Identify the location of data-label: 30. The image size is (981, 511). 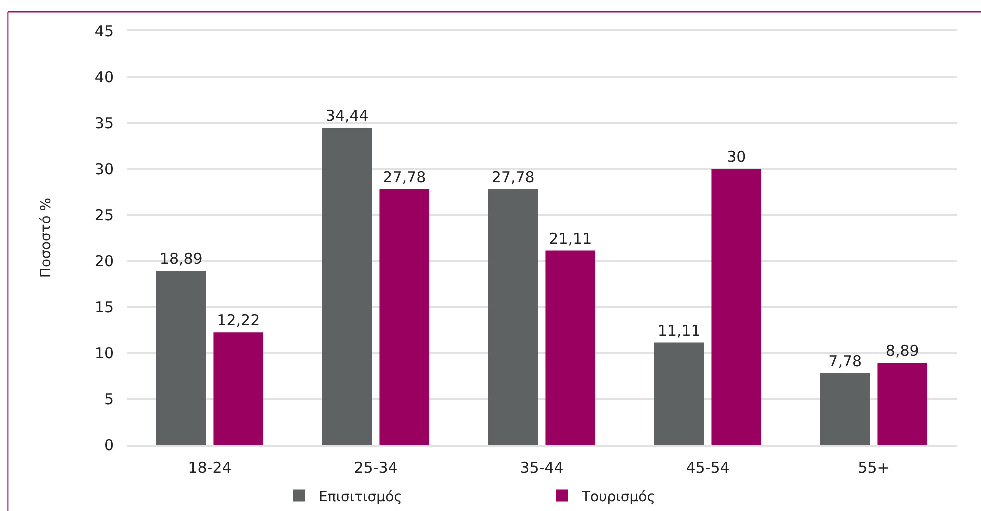
(736, 157).